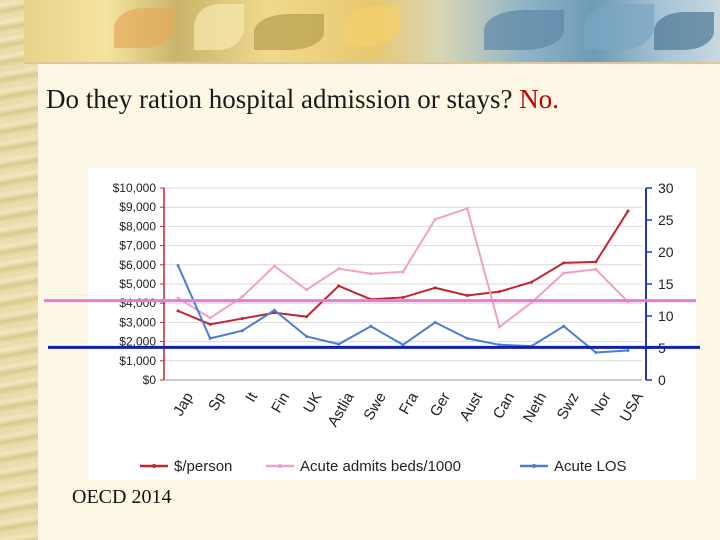 The height and width of the screenshot is (540, 720). I want to click on title-answer: No., so click(539, 99).